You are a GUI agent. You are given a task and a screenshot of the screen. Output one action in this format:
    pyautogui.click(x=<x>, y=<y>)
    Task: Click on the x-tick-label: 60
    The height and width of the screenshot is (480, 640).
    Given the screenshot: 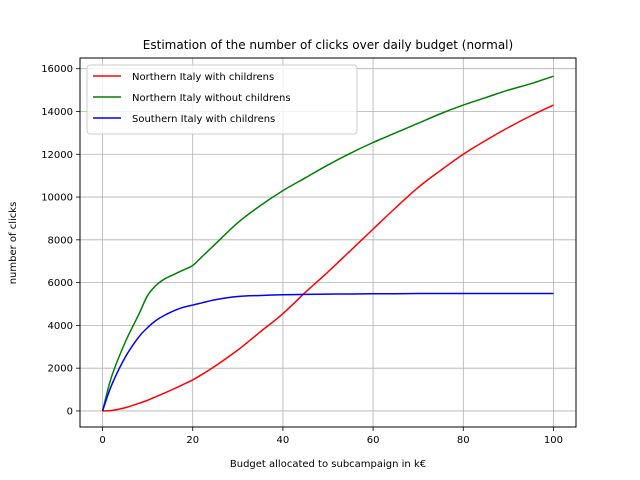 What is the action you would take?
    pyautogui.click(x=373, y=440)
    